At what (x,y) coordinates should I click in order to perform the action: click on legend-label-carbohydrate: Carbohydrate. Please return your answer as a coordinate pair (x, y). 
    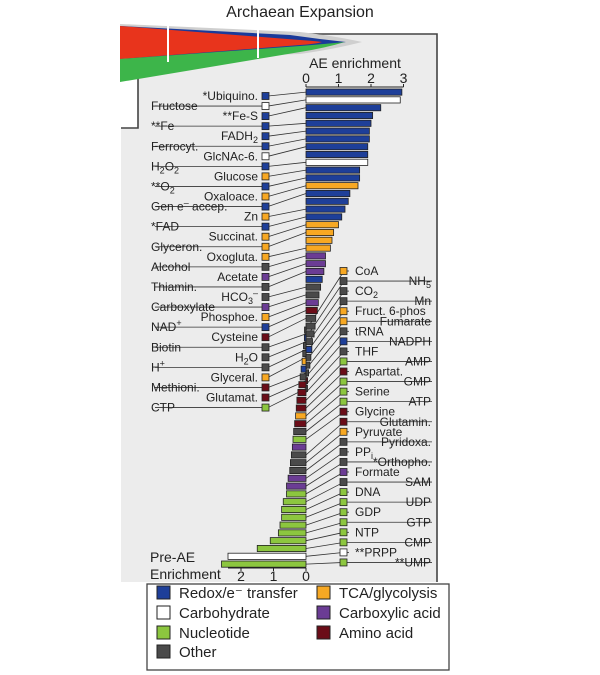
    Looking at the image, I should click on (224, 613).